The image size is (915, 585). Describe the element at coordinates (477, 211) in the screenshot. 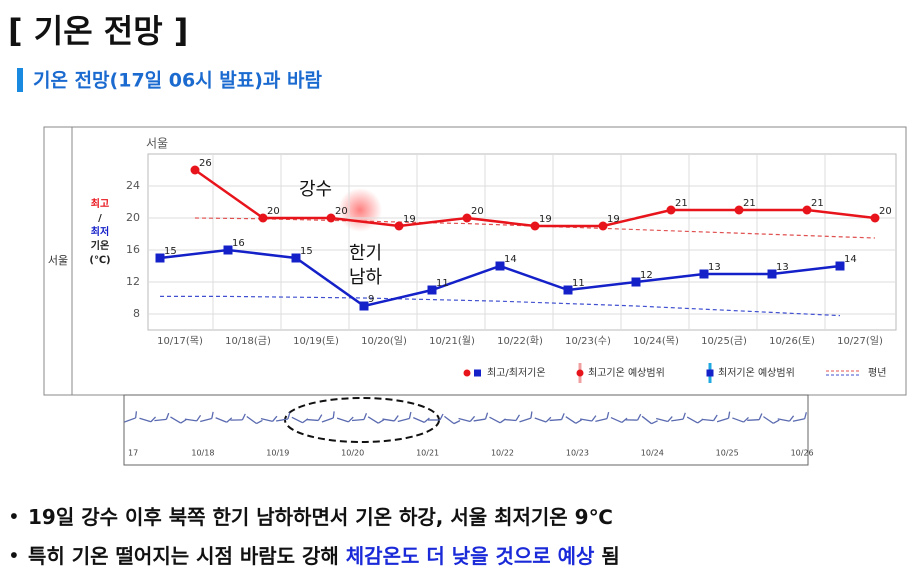

I see `data-label: 20` at that location.